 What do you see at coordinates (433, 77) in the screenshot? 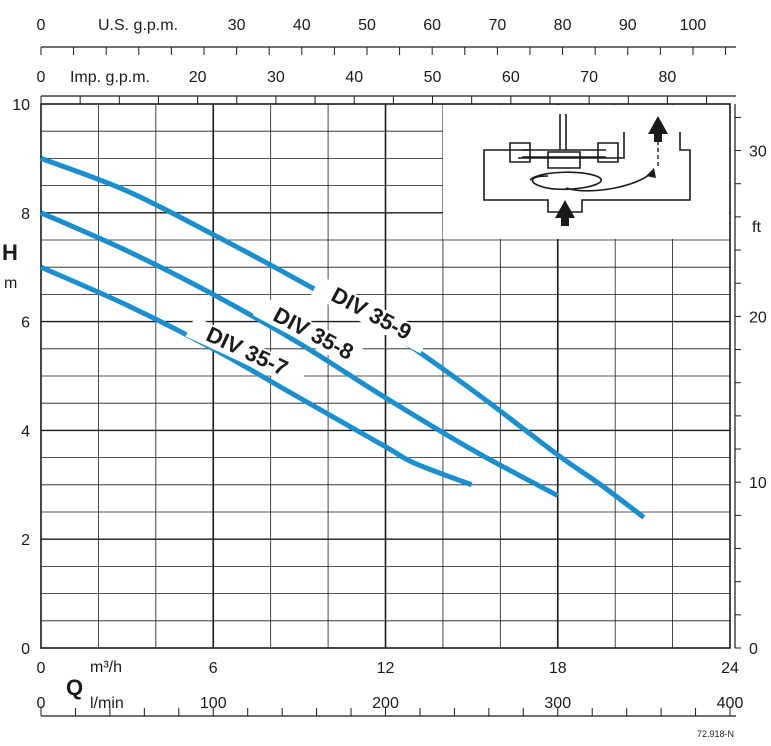
I see `imp-gpm-tick-label: 50` at bounding box center [433, 77].